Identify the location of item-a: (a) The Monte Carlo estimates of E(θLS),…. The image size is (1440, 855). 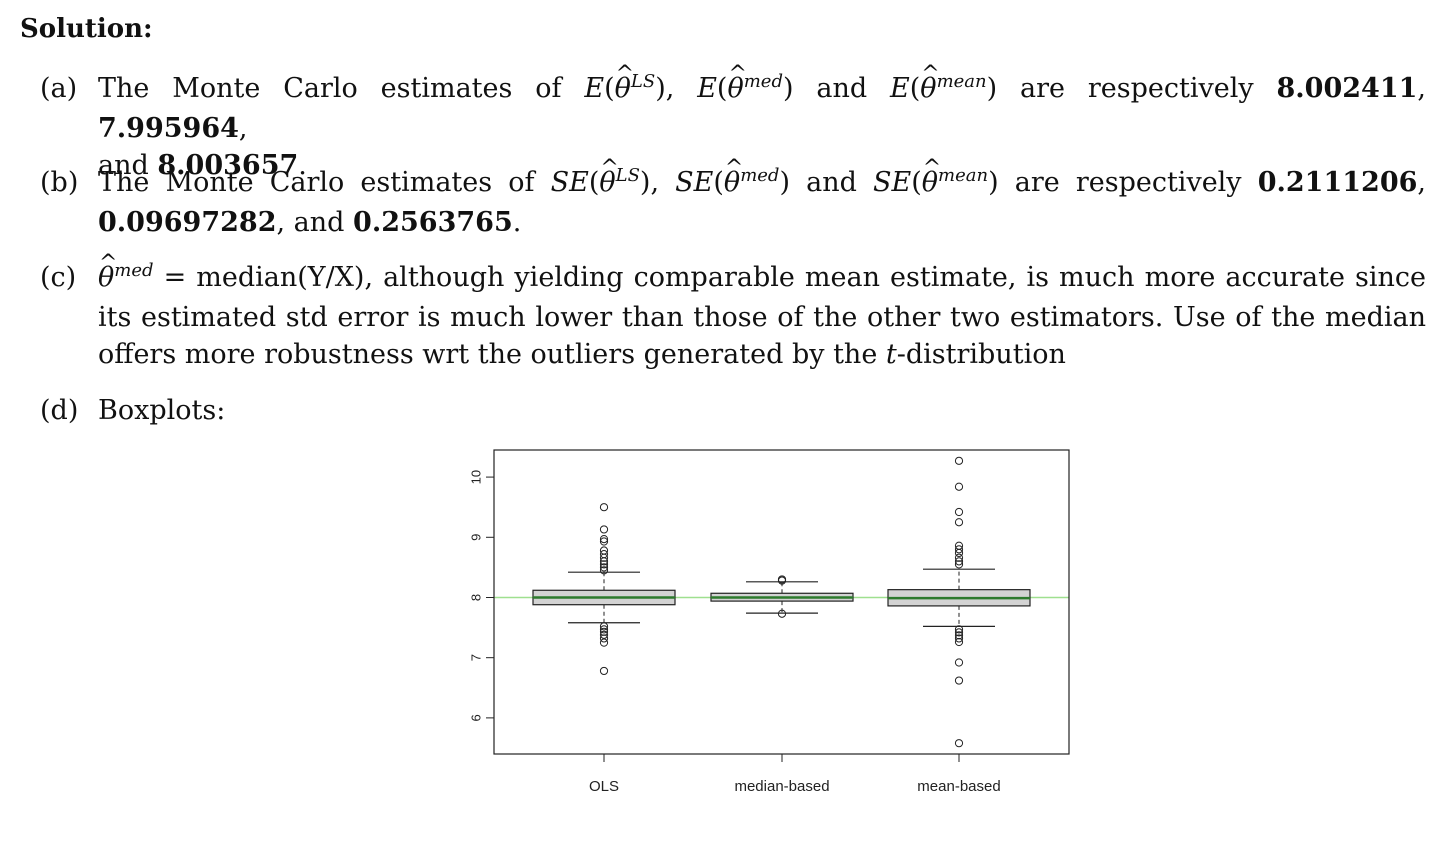
(733, 120).